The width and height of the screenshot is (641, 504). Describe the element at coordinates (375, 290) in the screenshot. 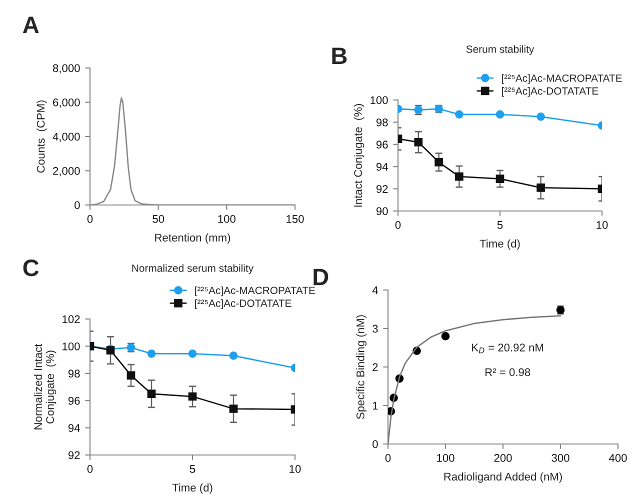

I see `y-tick-label: 4` at that location.